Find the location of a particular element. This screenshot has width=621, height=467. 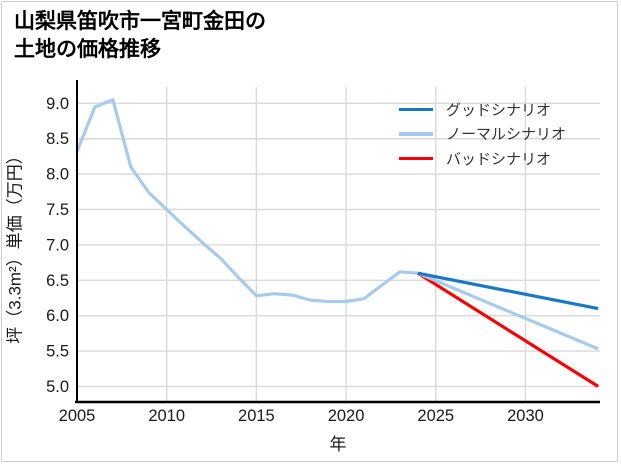

normal-scenario-legend-label: ノーマルシナリオ is located at coordinates (506, 135).